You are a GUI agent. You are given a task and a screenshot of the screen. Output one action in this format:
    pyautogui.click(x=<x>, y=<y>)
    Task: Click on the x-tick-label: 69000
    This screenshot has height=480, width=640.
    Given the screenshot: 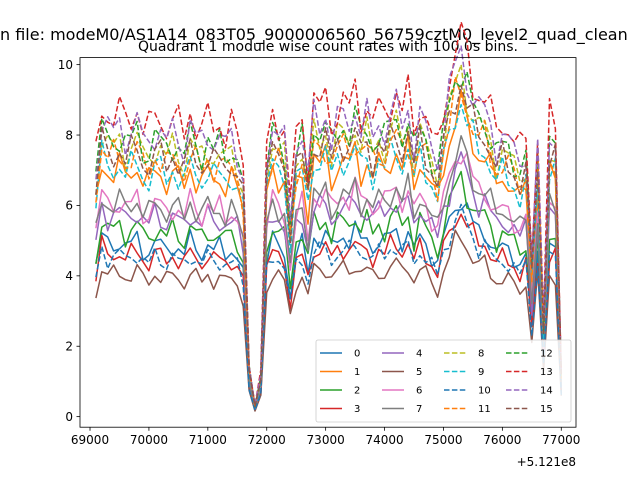 What is the action you would take?
    pyautogui.click(x=90, y=440)
    